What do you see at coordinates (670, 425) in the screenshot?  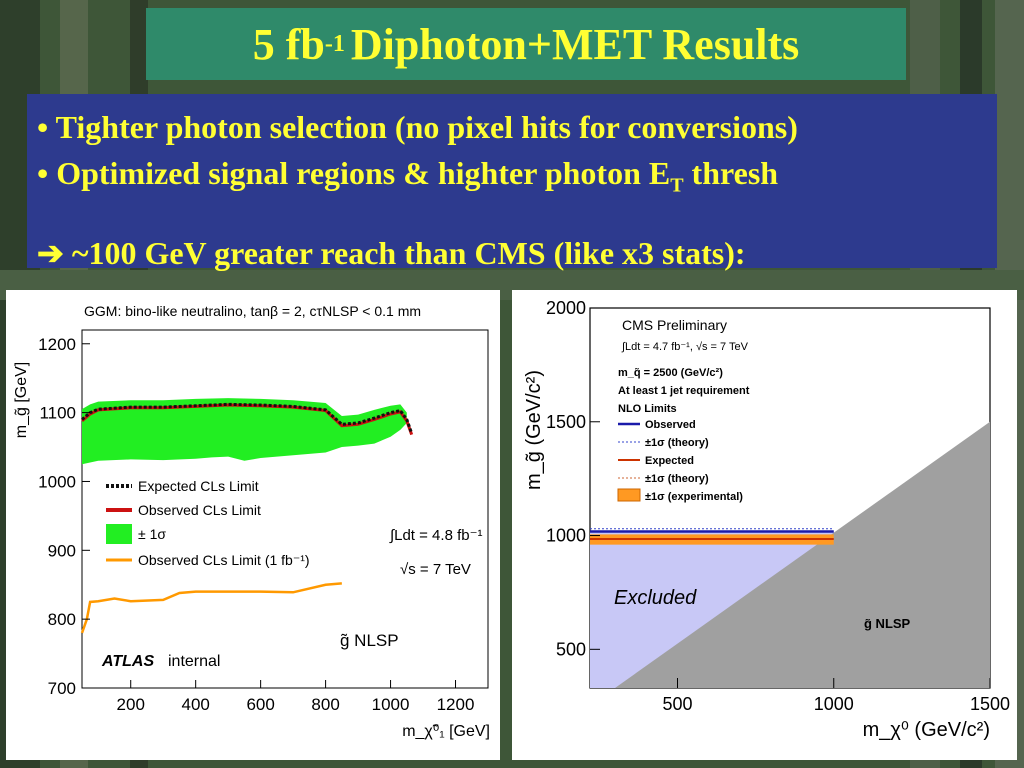 I see `cms-legend-label: Observed` at bounding box center [670, 425].